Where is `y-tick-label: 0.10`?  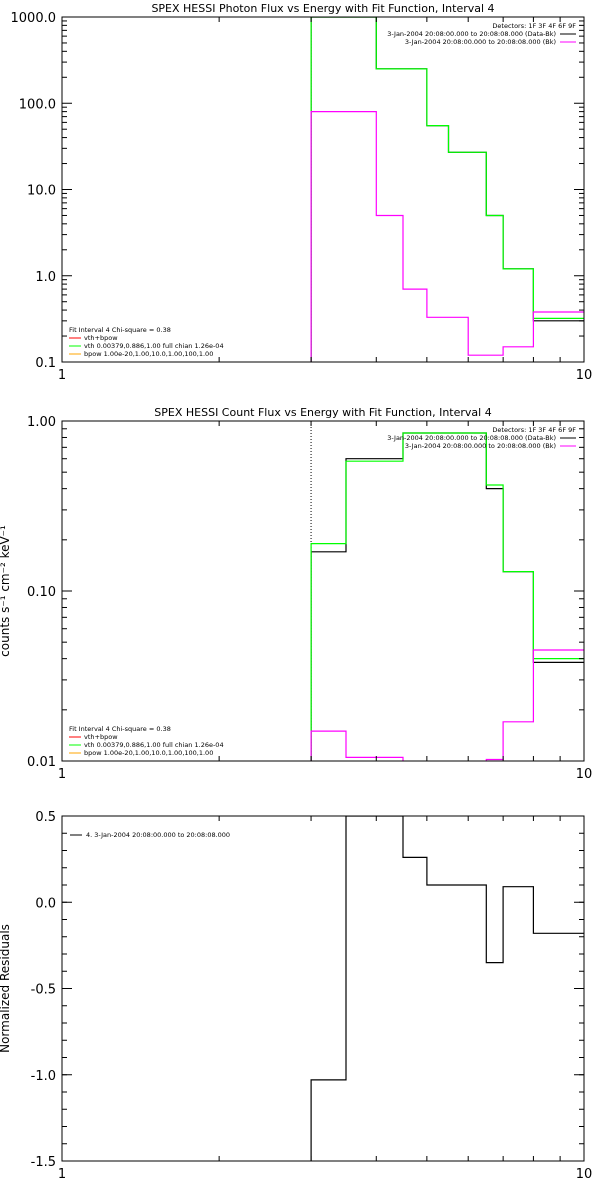 y-tick-label: 0.10 is located at coordinates (41, 592).